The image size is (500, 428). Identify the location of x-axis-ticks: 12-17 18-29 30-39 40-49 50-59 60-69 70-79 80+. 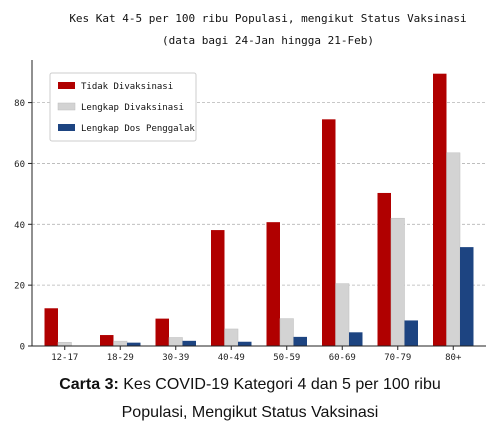
(256, 354).